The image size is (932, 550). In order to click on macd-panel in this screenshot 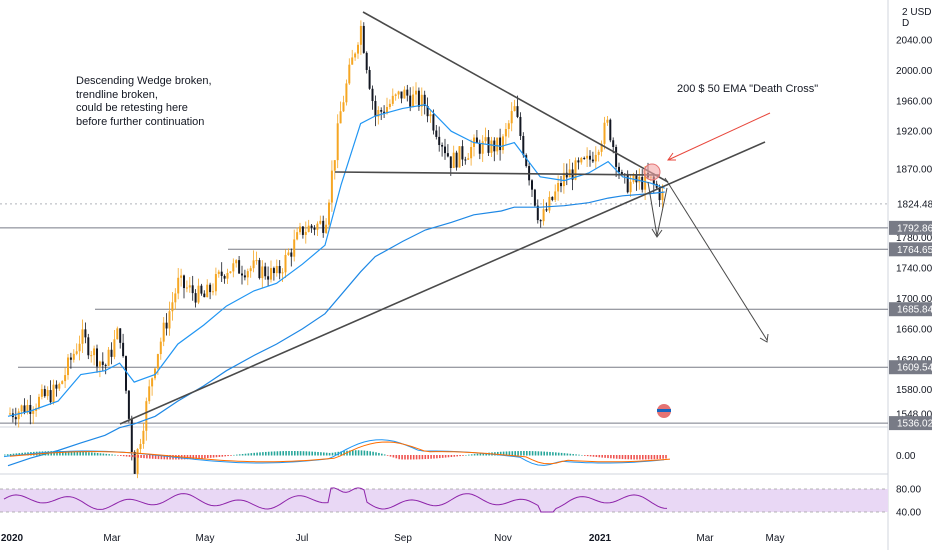, I will do `click(444, 450)`.